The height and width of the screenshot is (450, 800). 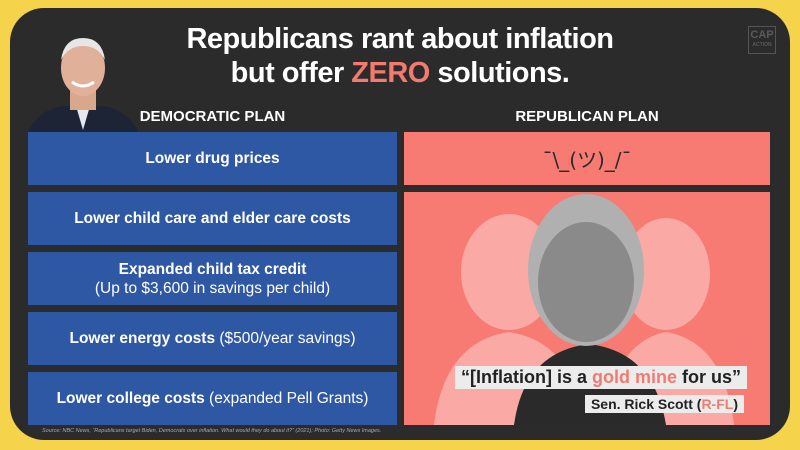 What do you see at coordinates (390, 73) in the screenshot?
I see `headline-highlight: ZERO` at bounding box center [390, 73].